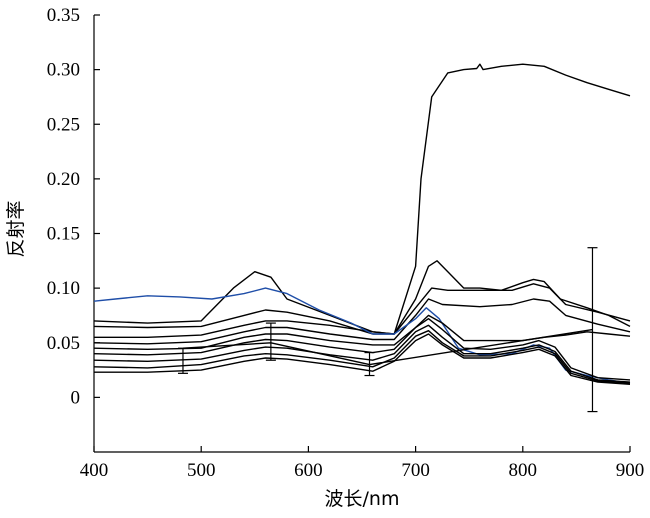  I want to click on y-tick-label: 0.25, so click(63, 124).